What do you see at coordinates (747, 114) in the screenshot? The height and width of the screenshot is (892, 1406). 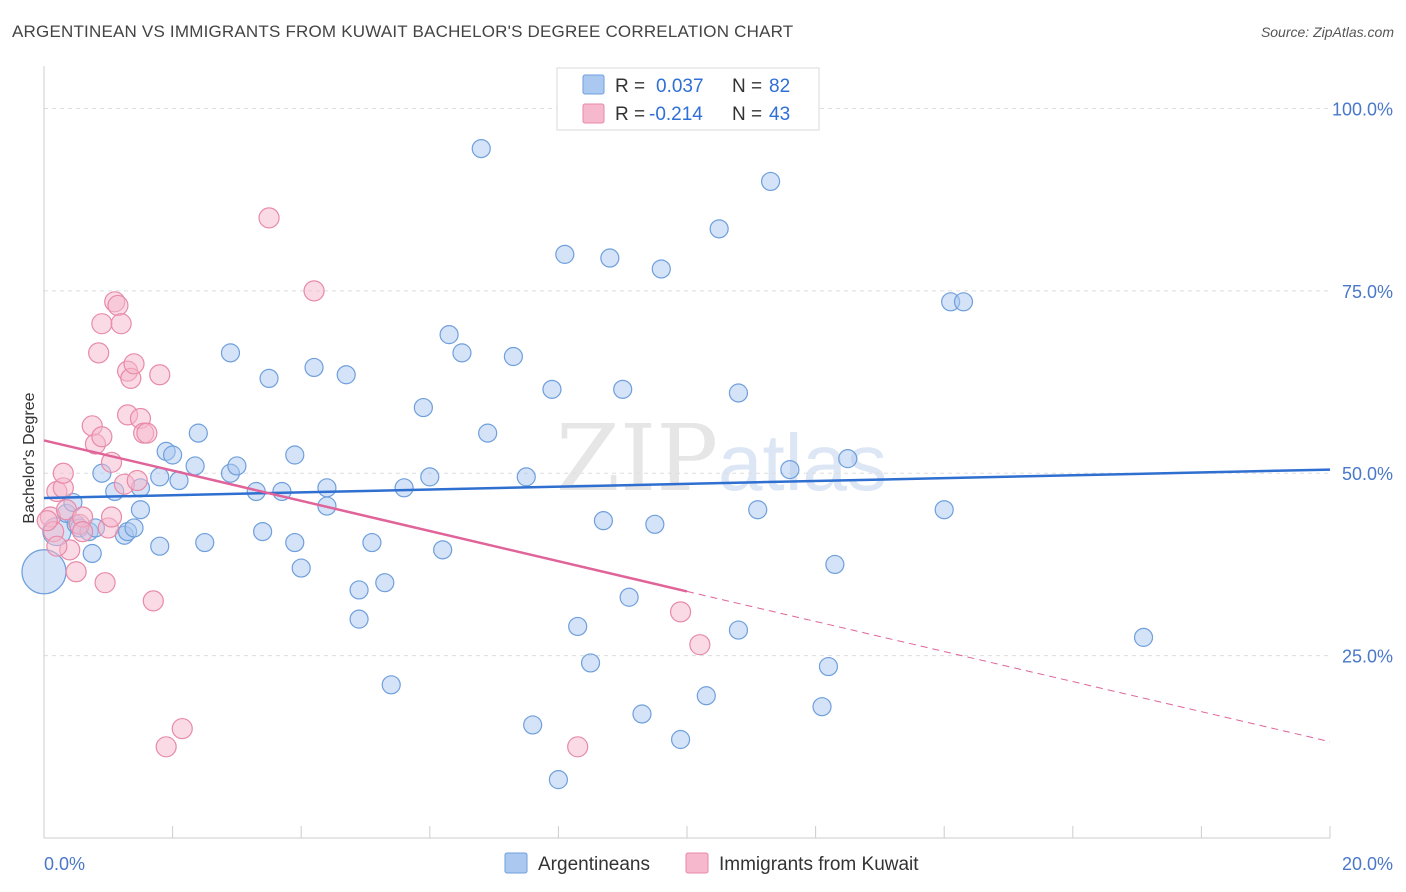 I see `legend-n-label-2: N =` at bounding box center [747, 114].